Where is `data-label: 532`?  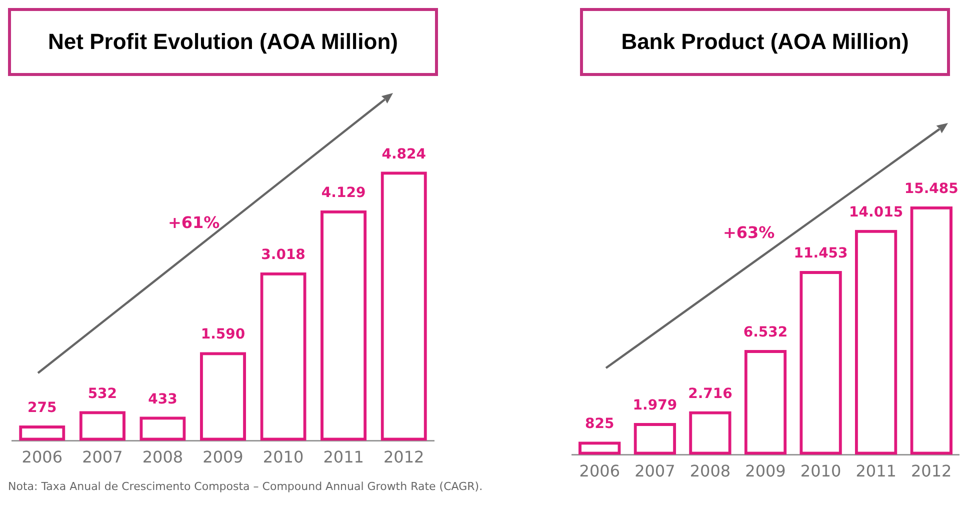 data-label: 532 is located at coordinates (103, 394).